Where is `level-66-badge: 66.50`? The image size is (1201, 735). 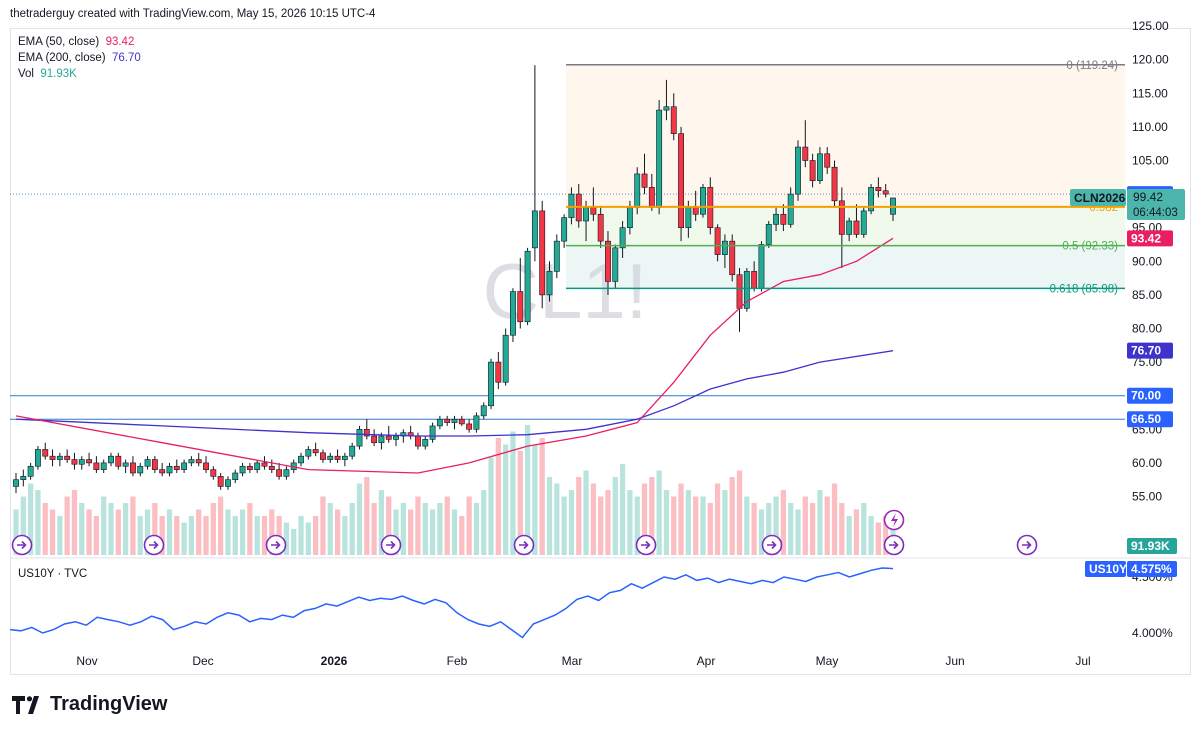
level-66-badge: 66.50 is located at coordinates (1150, 419).